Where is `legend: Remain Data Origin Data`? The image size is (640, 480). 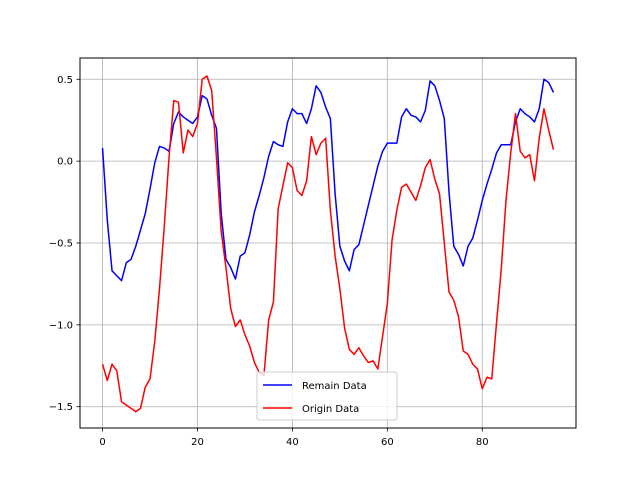 legend: Remain Data Origin Data is located at coordinates (327, 396).